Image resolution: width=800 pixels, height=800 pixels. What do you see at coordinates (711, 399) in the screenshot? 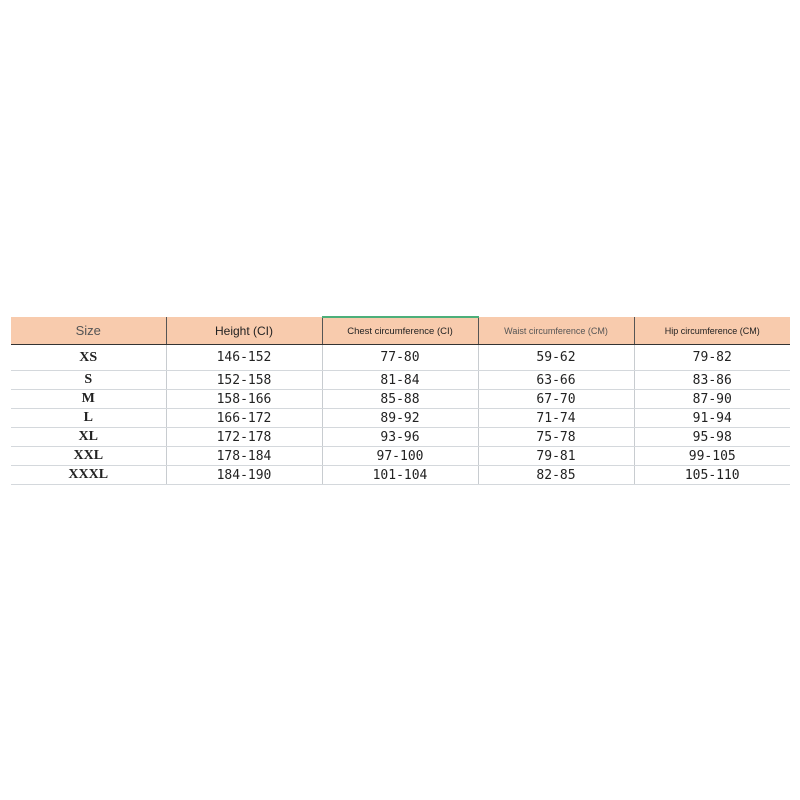
I see `cell-hip: 87-90` at bounding box center [711, 399].